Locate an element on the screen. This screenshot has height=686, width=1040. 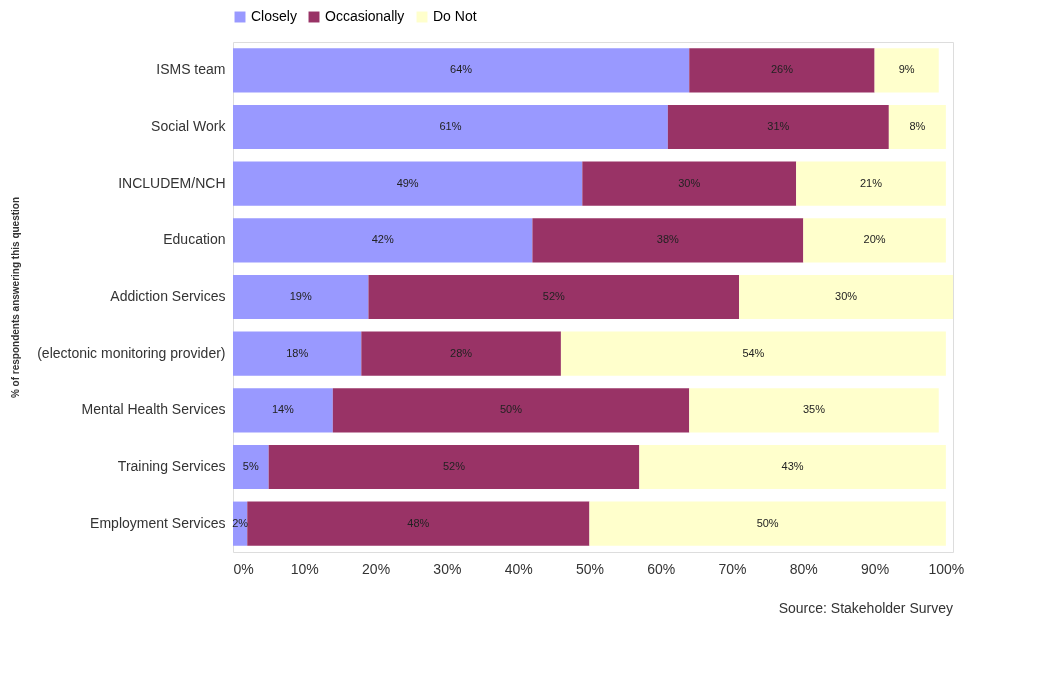
y-tick-label: Training Services is located at coordinates (171, 466).